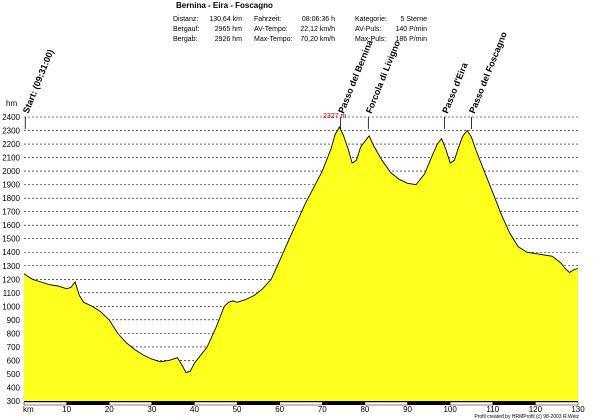 The image size is (600, 420). What do you see at coordinates (11, 252) in the screenshot?
I see `y-tick-label: 1400` at bounding box center [11, 252].